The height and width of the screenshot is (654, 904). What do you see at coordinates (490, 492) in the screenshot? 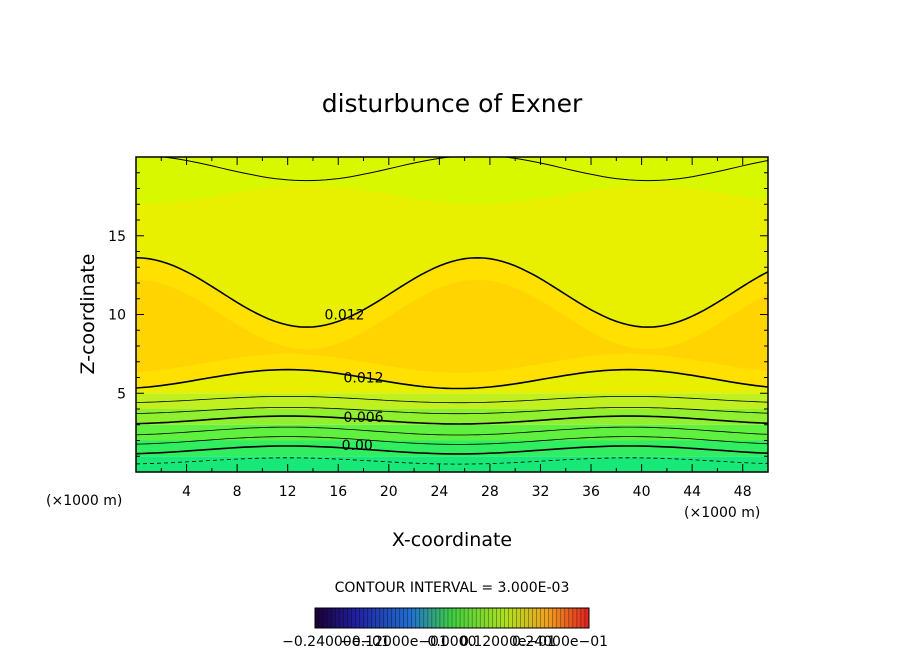
I see `x-tick-label: 28` at bounding box center [490, 492].